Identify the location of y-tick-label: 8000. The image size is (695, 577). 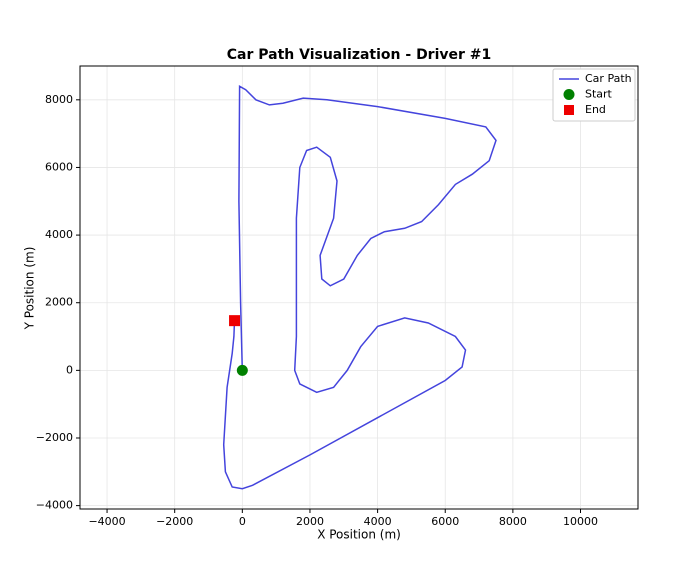
(59, 99).